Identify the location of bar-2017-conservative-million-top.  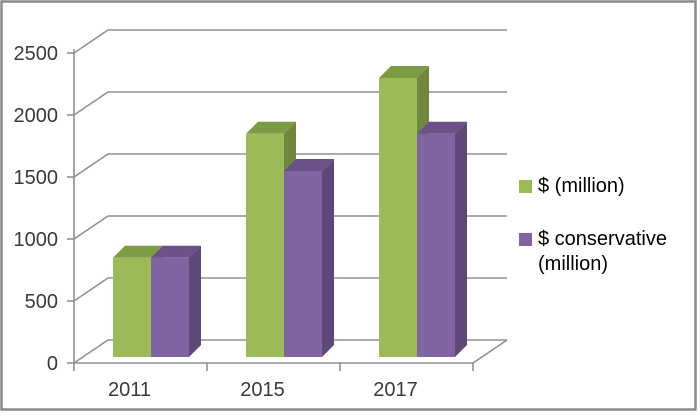
(442, 127).